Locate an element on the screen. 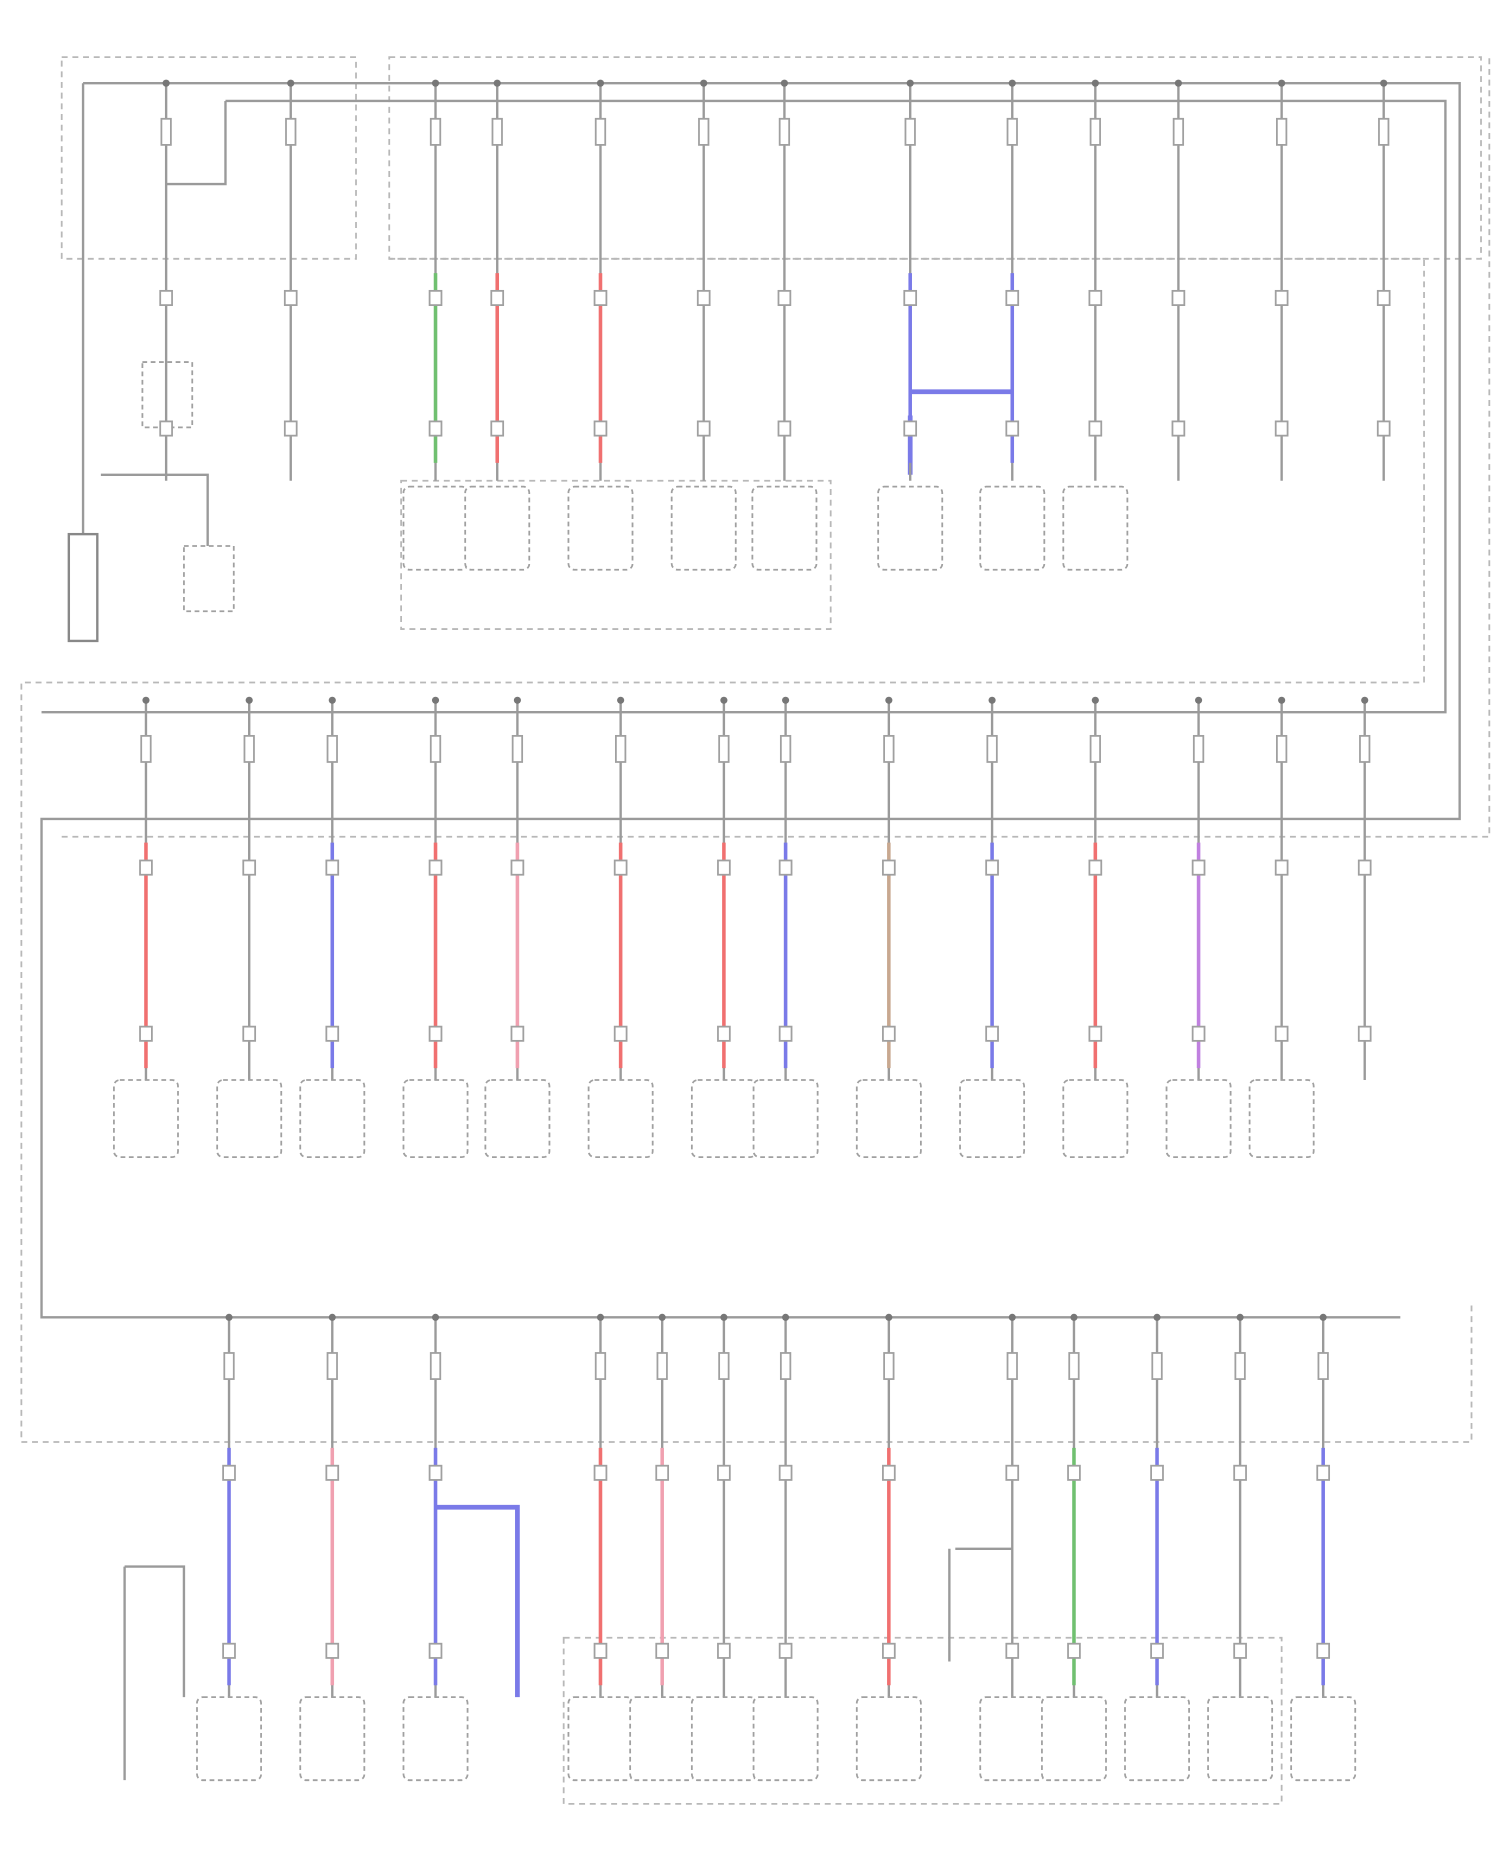 The width and height of the screenshot is (1500, 1861). fuse-box-outline is located at coordinates (208, 158).